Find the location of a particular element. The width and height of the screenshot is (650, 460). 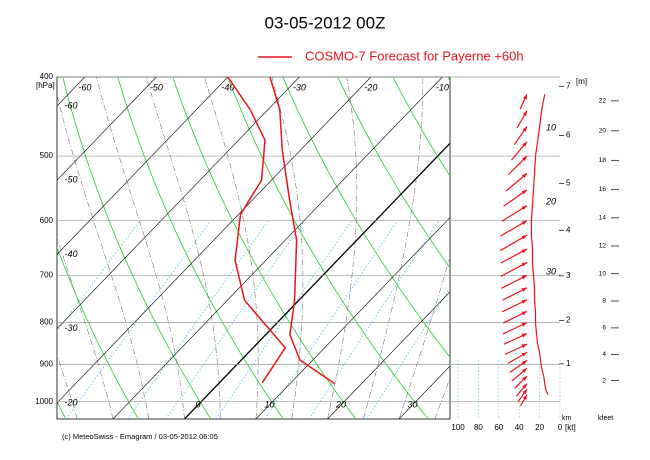

km-tick-label: 3 is located at coordinates (568, 275).